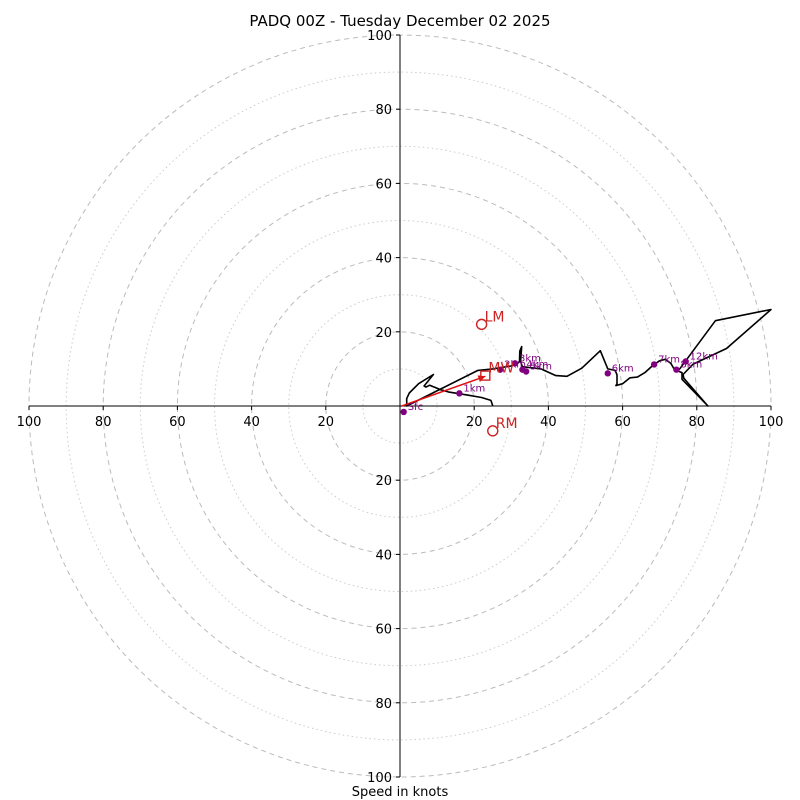 The height and width of the screenshot is (800, 800). What do you see at coordinates (415, 407) in the screenshot?
I see `km-label-Sfc: Sfc` at bounding box center [415, 407].